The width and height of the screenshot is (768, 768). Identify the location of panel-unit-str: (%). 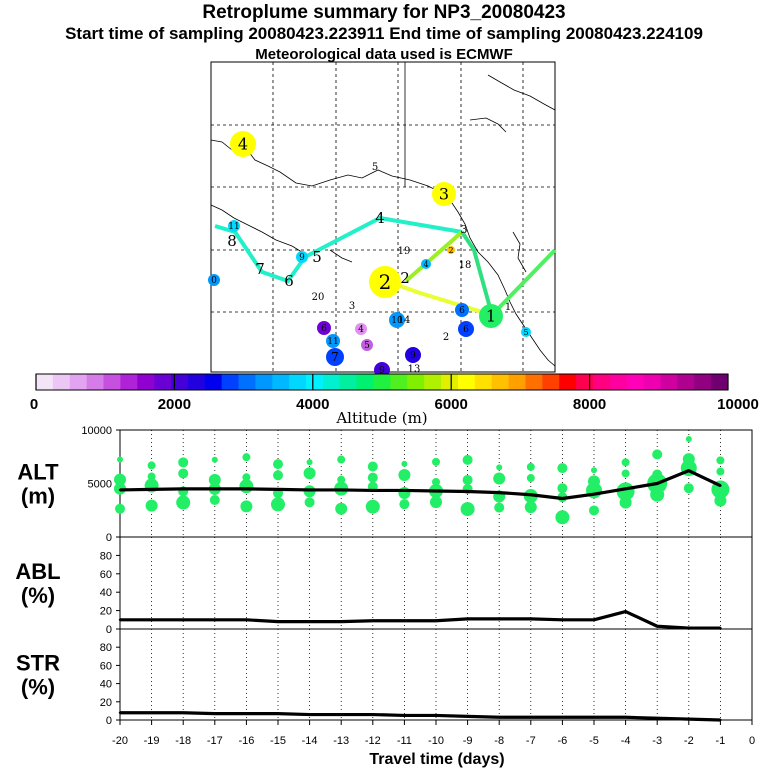
(38, 687).